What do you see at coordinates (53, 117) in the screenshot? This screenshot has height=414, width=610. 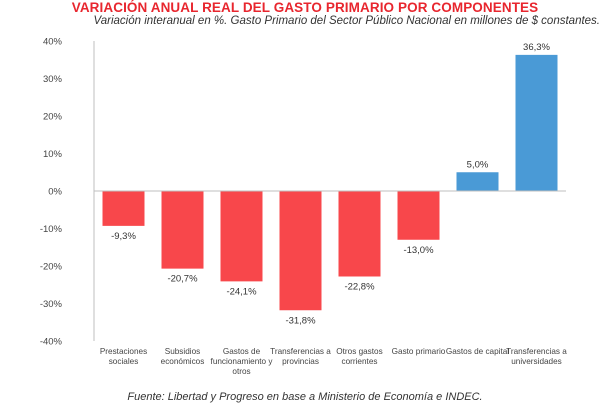 I see `y-tick-label: 20%` at bounding box center [53, 117].